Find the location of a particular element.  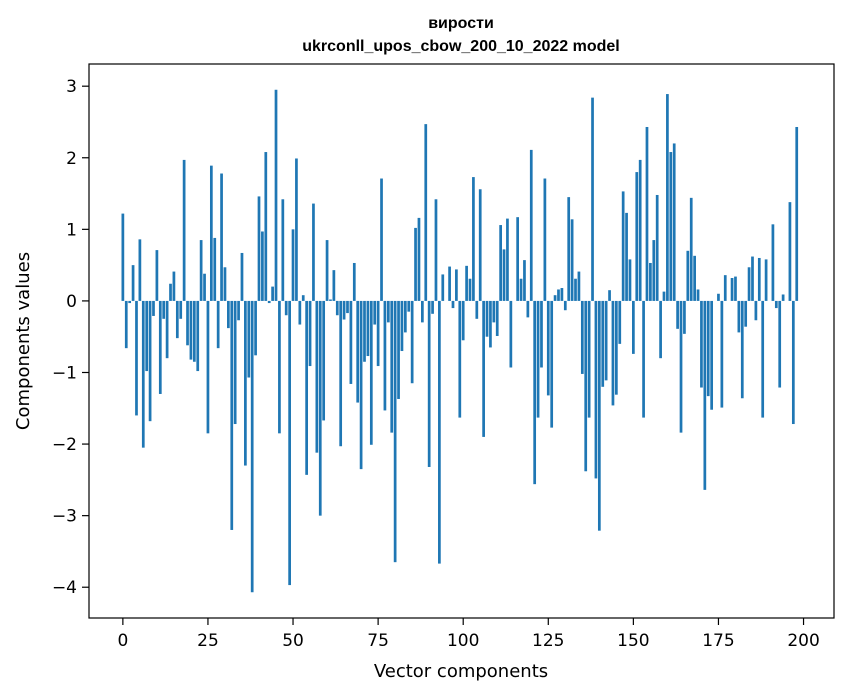

y-tick-label--3: −3 is located at coordinates (64, 517).